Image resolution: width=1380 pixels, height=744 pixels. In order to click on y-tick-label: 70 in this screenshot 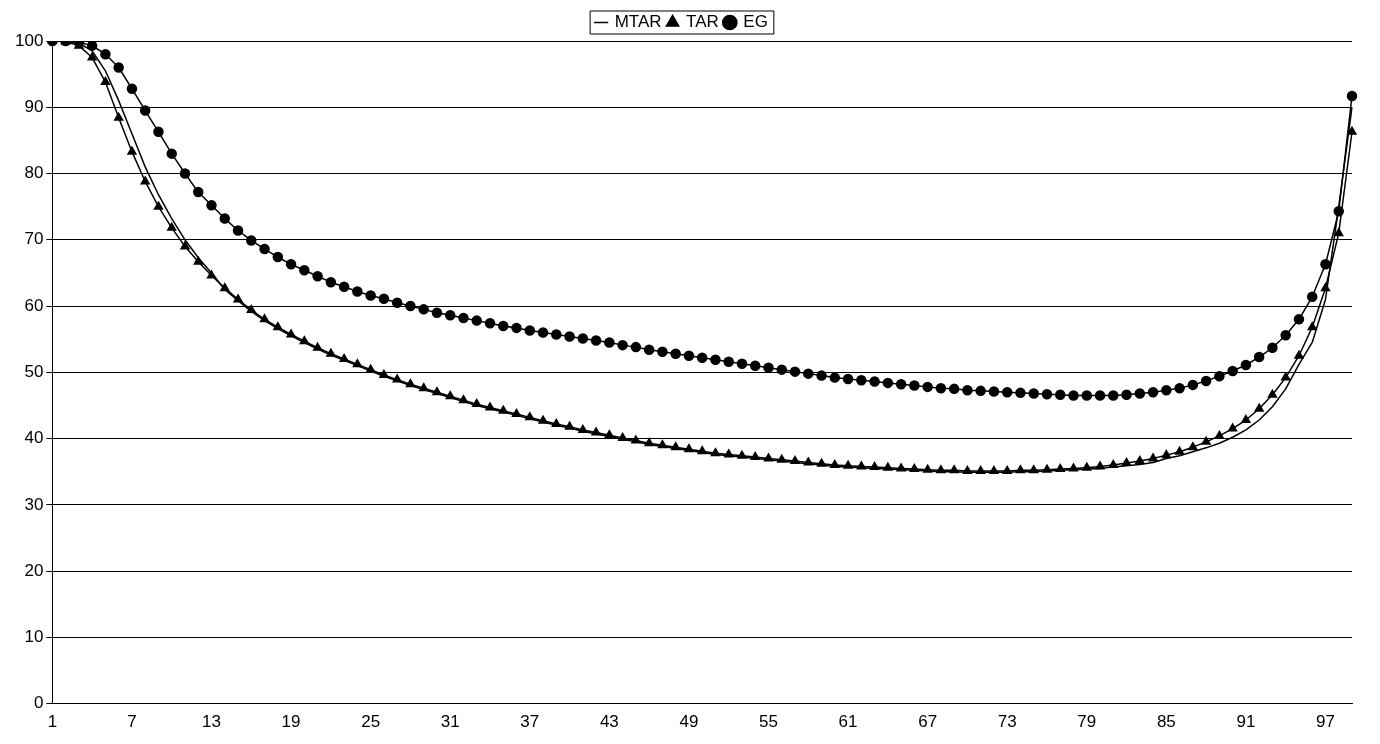, I will do `click(34, 239)`.